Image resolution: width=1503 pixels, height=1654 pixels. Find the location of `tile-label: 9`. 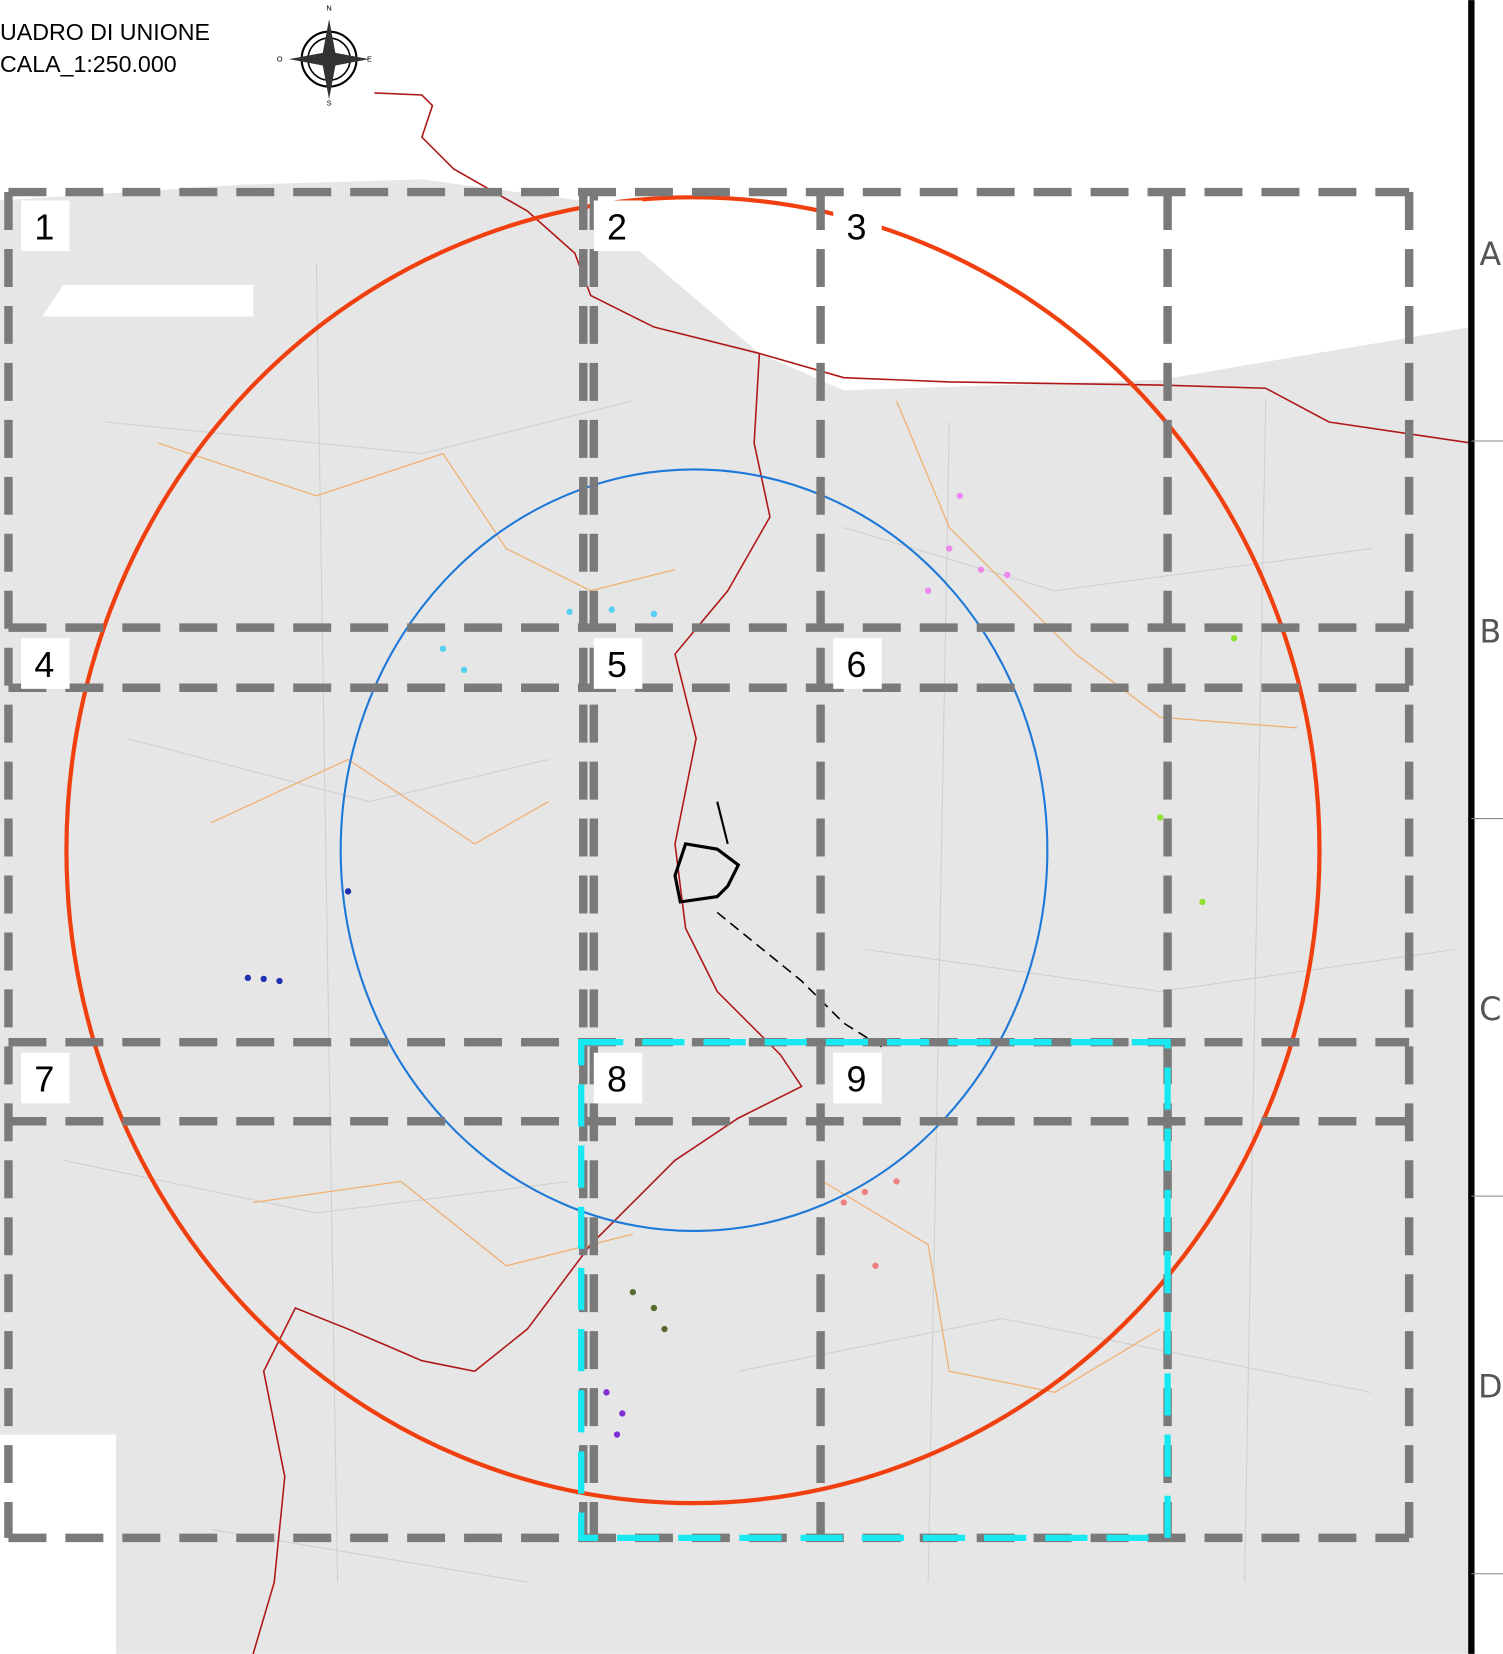

tile-label: 9 is located at coordinates (856, 1080).